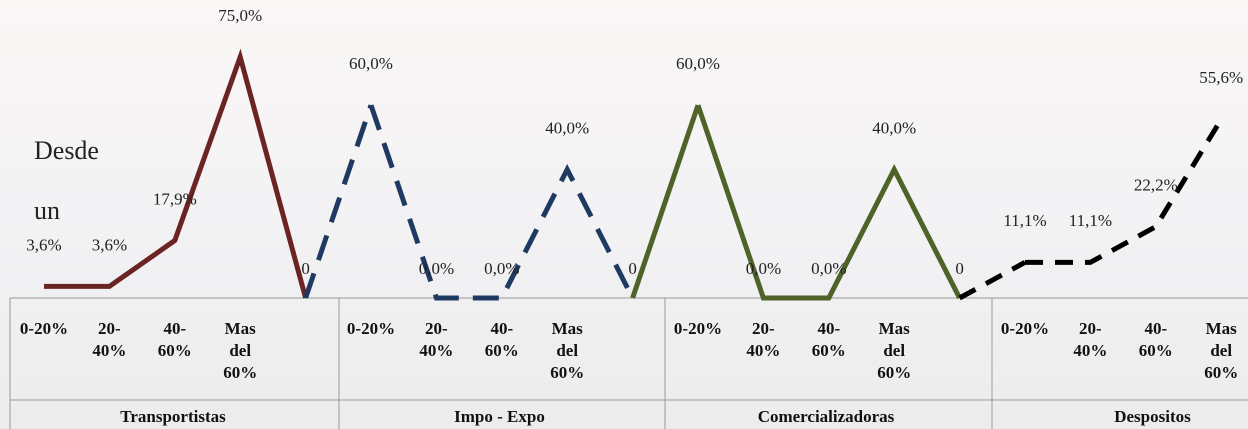 The width and height of the screenshot is (1248, 429). What do you see at coordinates (173, 416) in the screenshot?
I see `group-label: Transportistas` at bounding box center [173, 416].